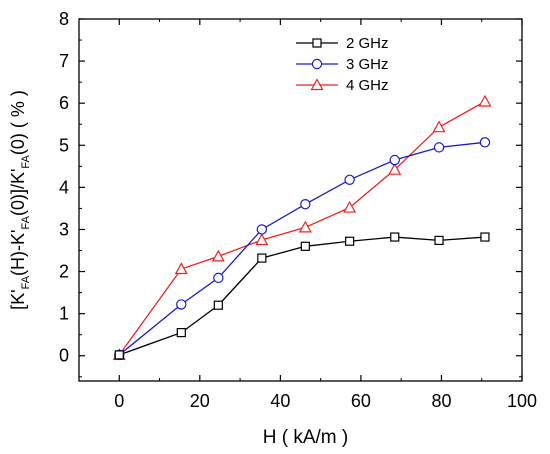 The width and height of the screenshot is (550, 454). I want to click on y-tick-label: 4, so click(64, 187).